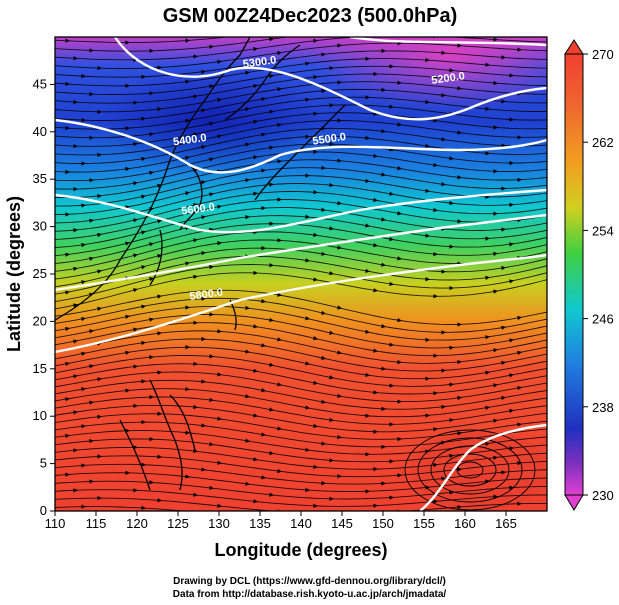 The height and width of the screenshot is (605, 619). Describe the element at coordinates (40, 226) in the screenshot. I see `y-tick-label: 30` at that location.